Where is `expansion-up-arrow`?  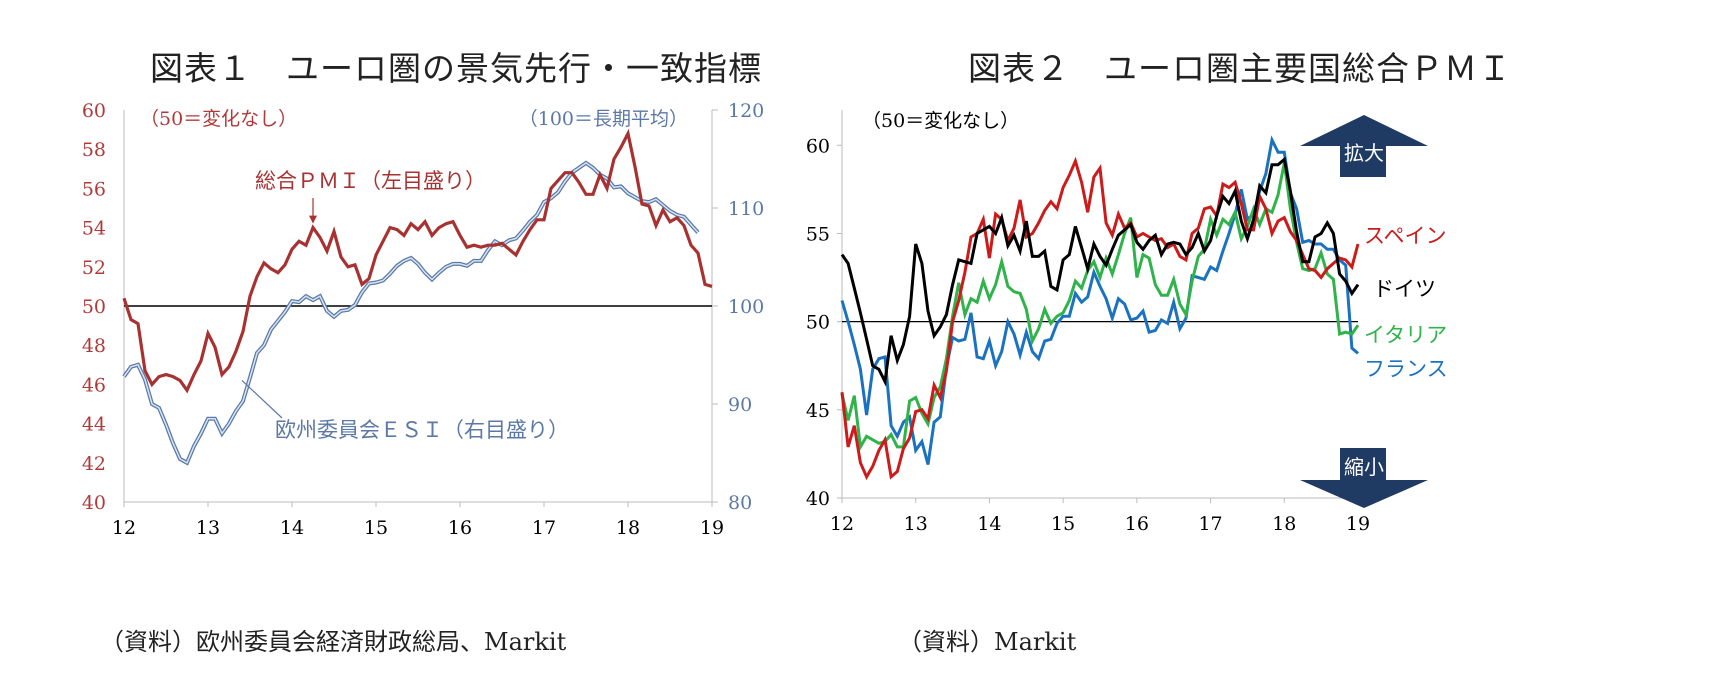 expansion-up-arrow is located at coordinates (1364, 146).